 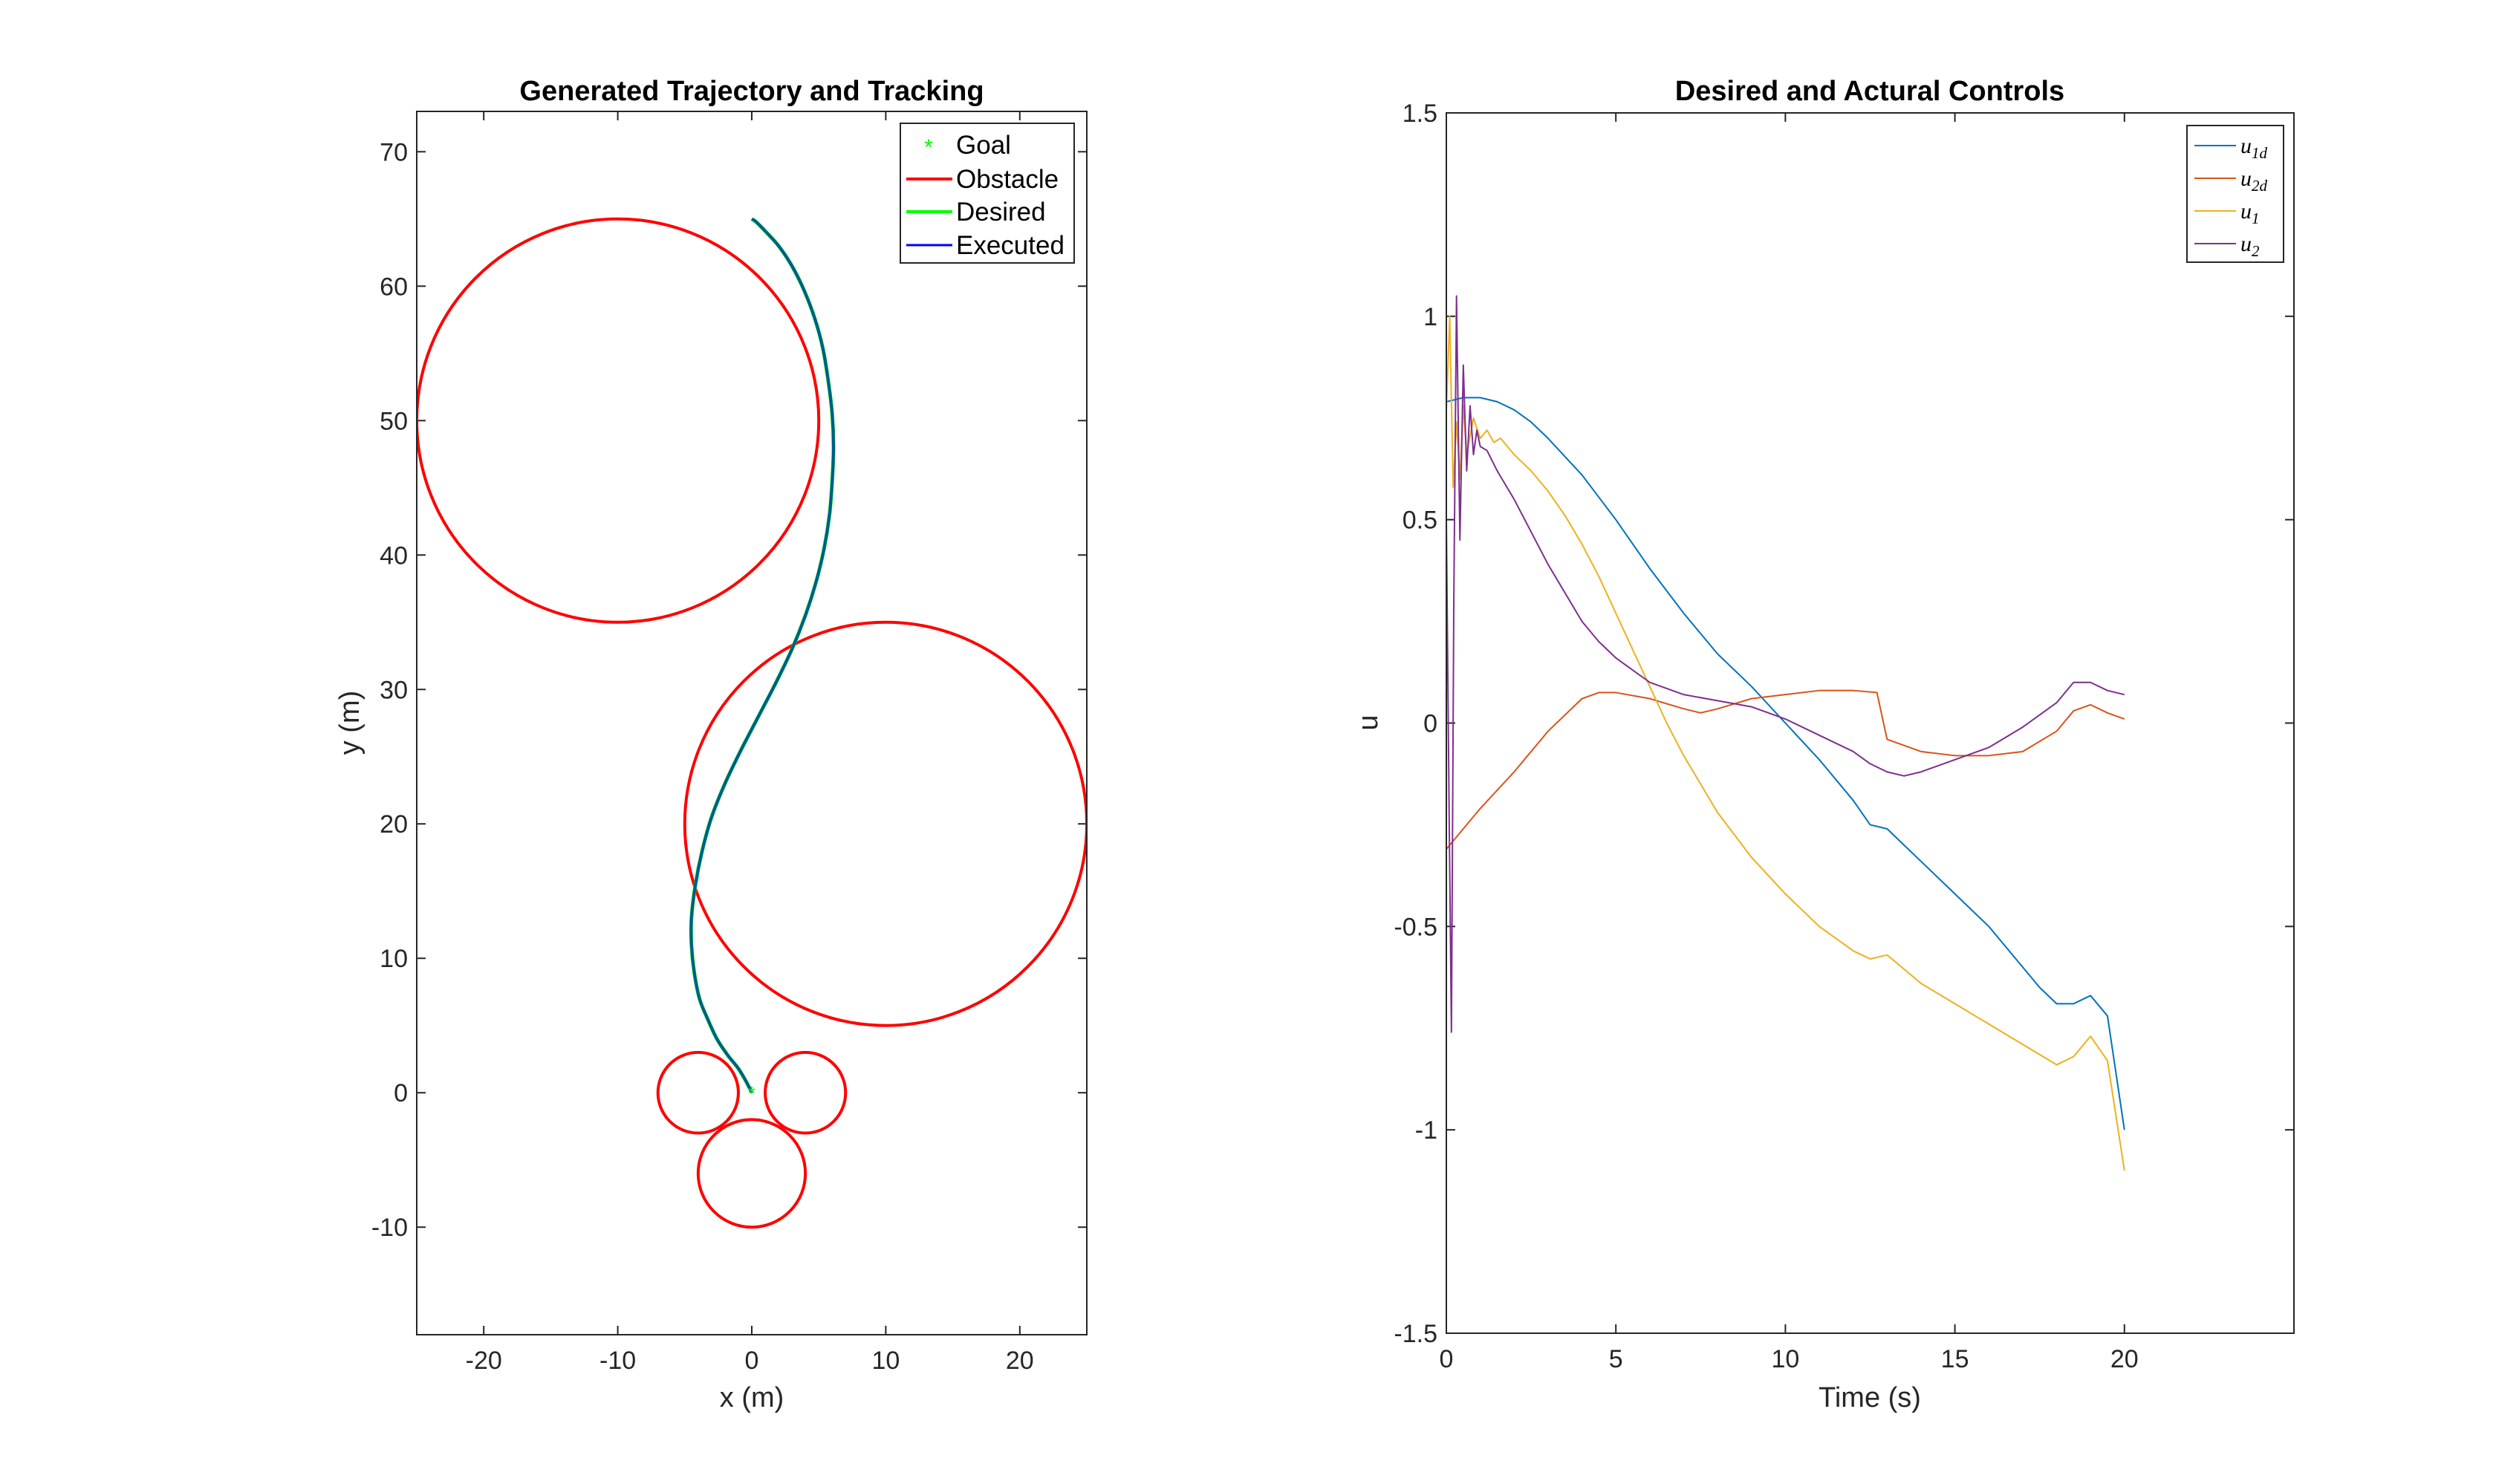 I want to click on trajectory-x-tick-label: 0, so click(x=752, y=1361).